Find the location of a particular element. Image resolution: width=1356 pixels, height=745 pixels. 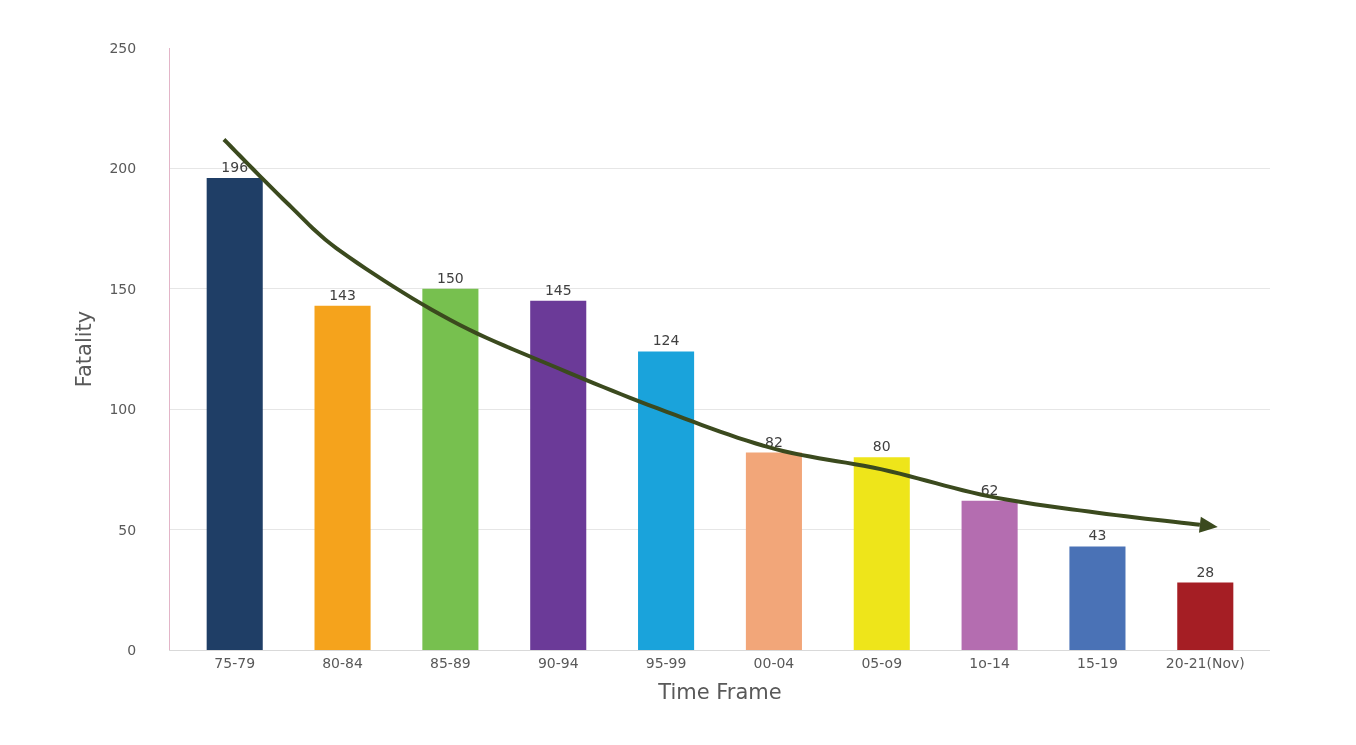

y-tick-label: 100 is located at coordinates (123, 409).